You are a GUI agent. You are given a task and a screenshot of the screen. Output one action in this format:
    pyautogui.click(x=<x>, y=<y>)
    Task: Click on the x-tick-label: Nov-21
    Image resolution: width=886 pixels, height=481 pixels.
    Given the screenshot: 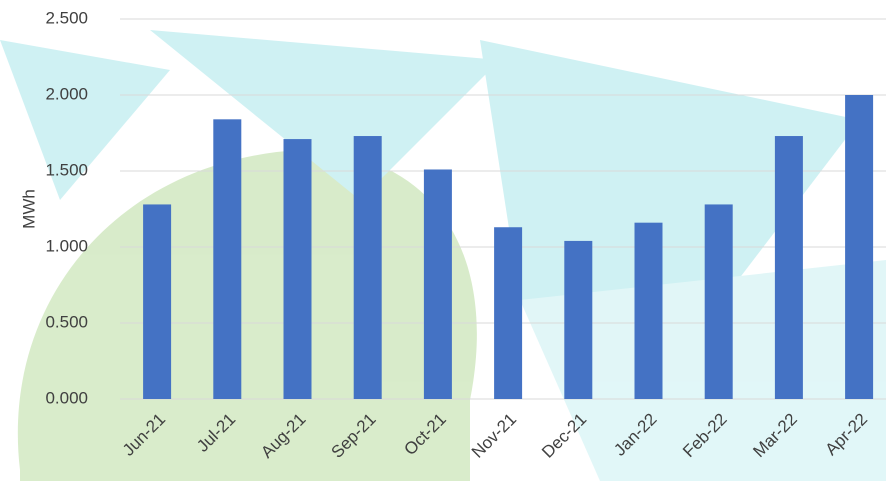 What is the action you would take?
    pyautogui.click(x=494, y=436)
    